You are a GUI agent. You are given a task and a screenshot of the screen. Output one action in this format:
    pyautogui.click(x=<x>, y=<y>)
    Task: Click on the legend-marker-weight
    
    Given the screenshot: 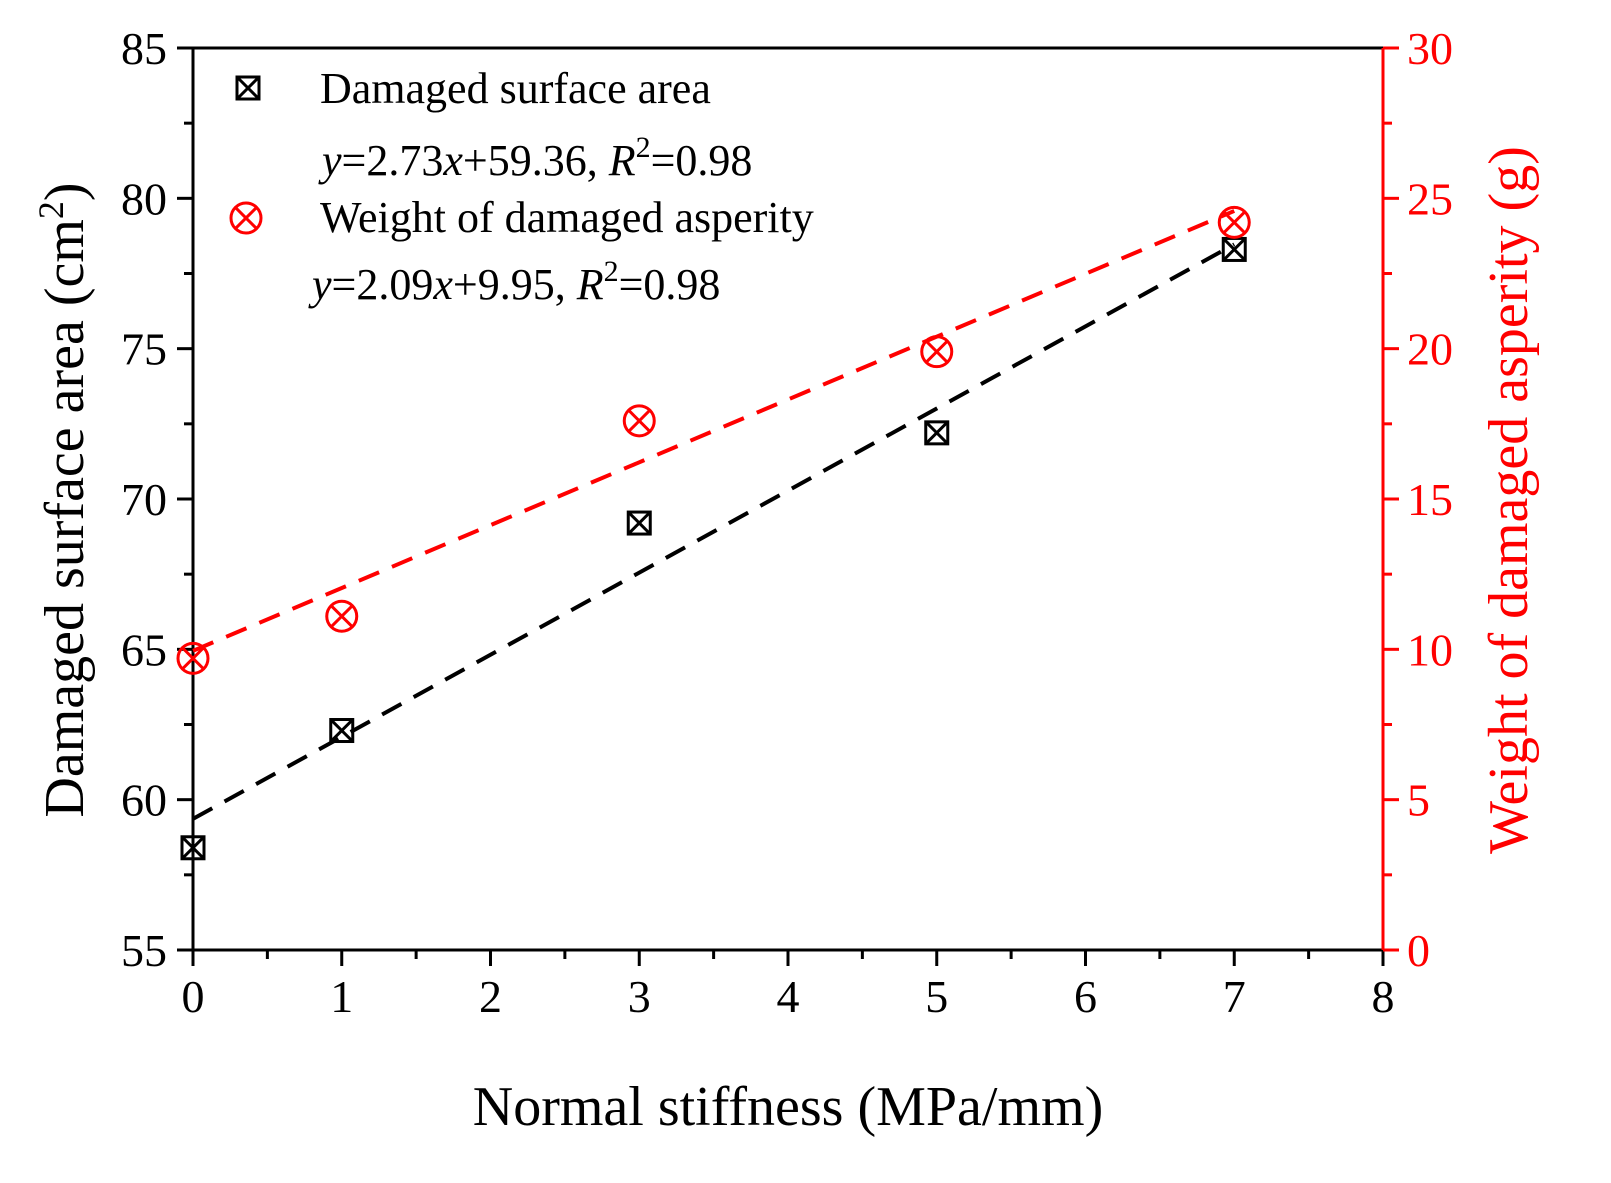 What is the action you would take?
    pyautogui.click(x=246, y=218)
    